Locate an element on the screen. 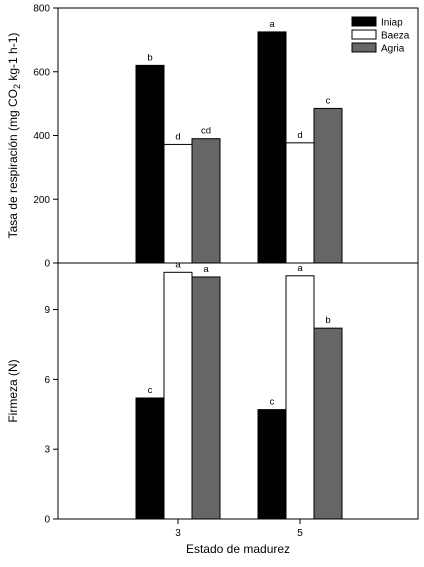 The width and height of the screenshot is (424, 567). x-axis-title: Estado de madurez is located at coordinates (238, 549).